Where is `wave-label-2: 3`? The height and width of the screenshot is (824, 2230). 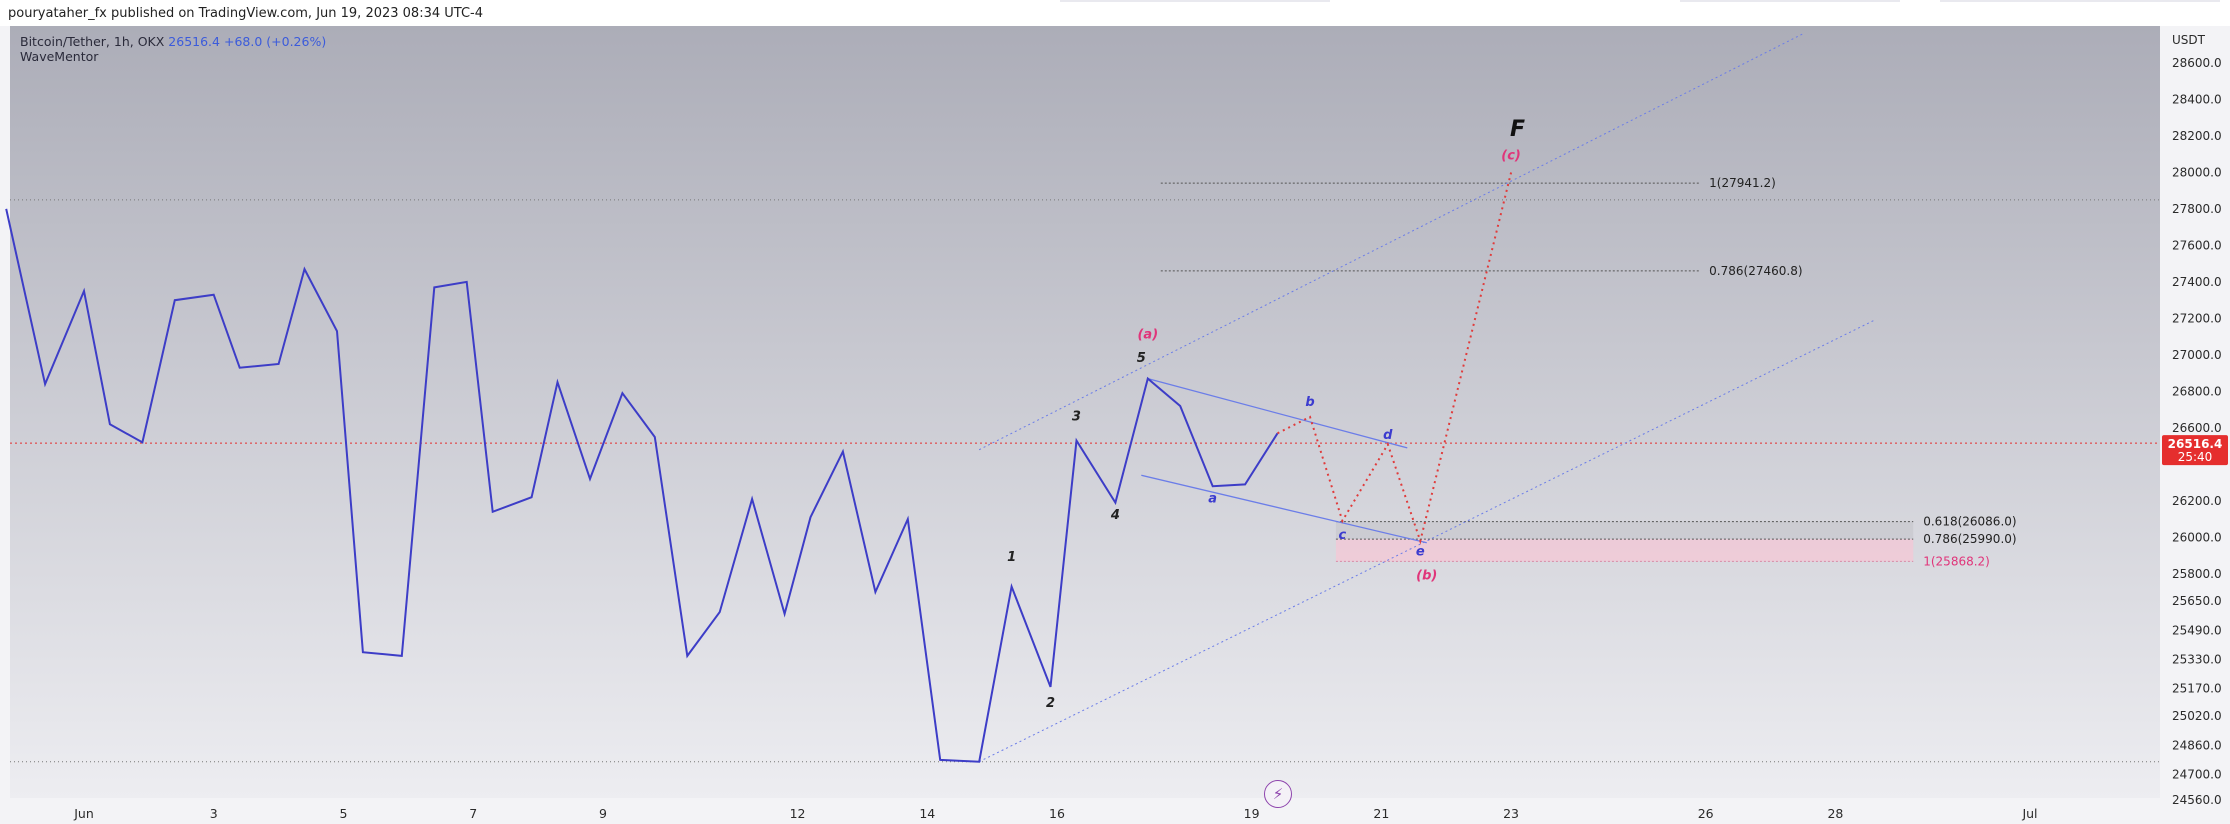 wave-label-2: 3 is located at coordinates (1076, 417).